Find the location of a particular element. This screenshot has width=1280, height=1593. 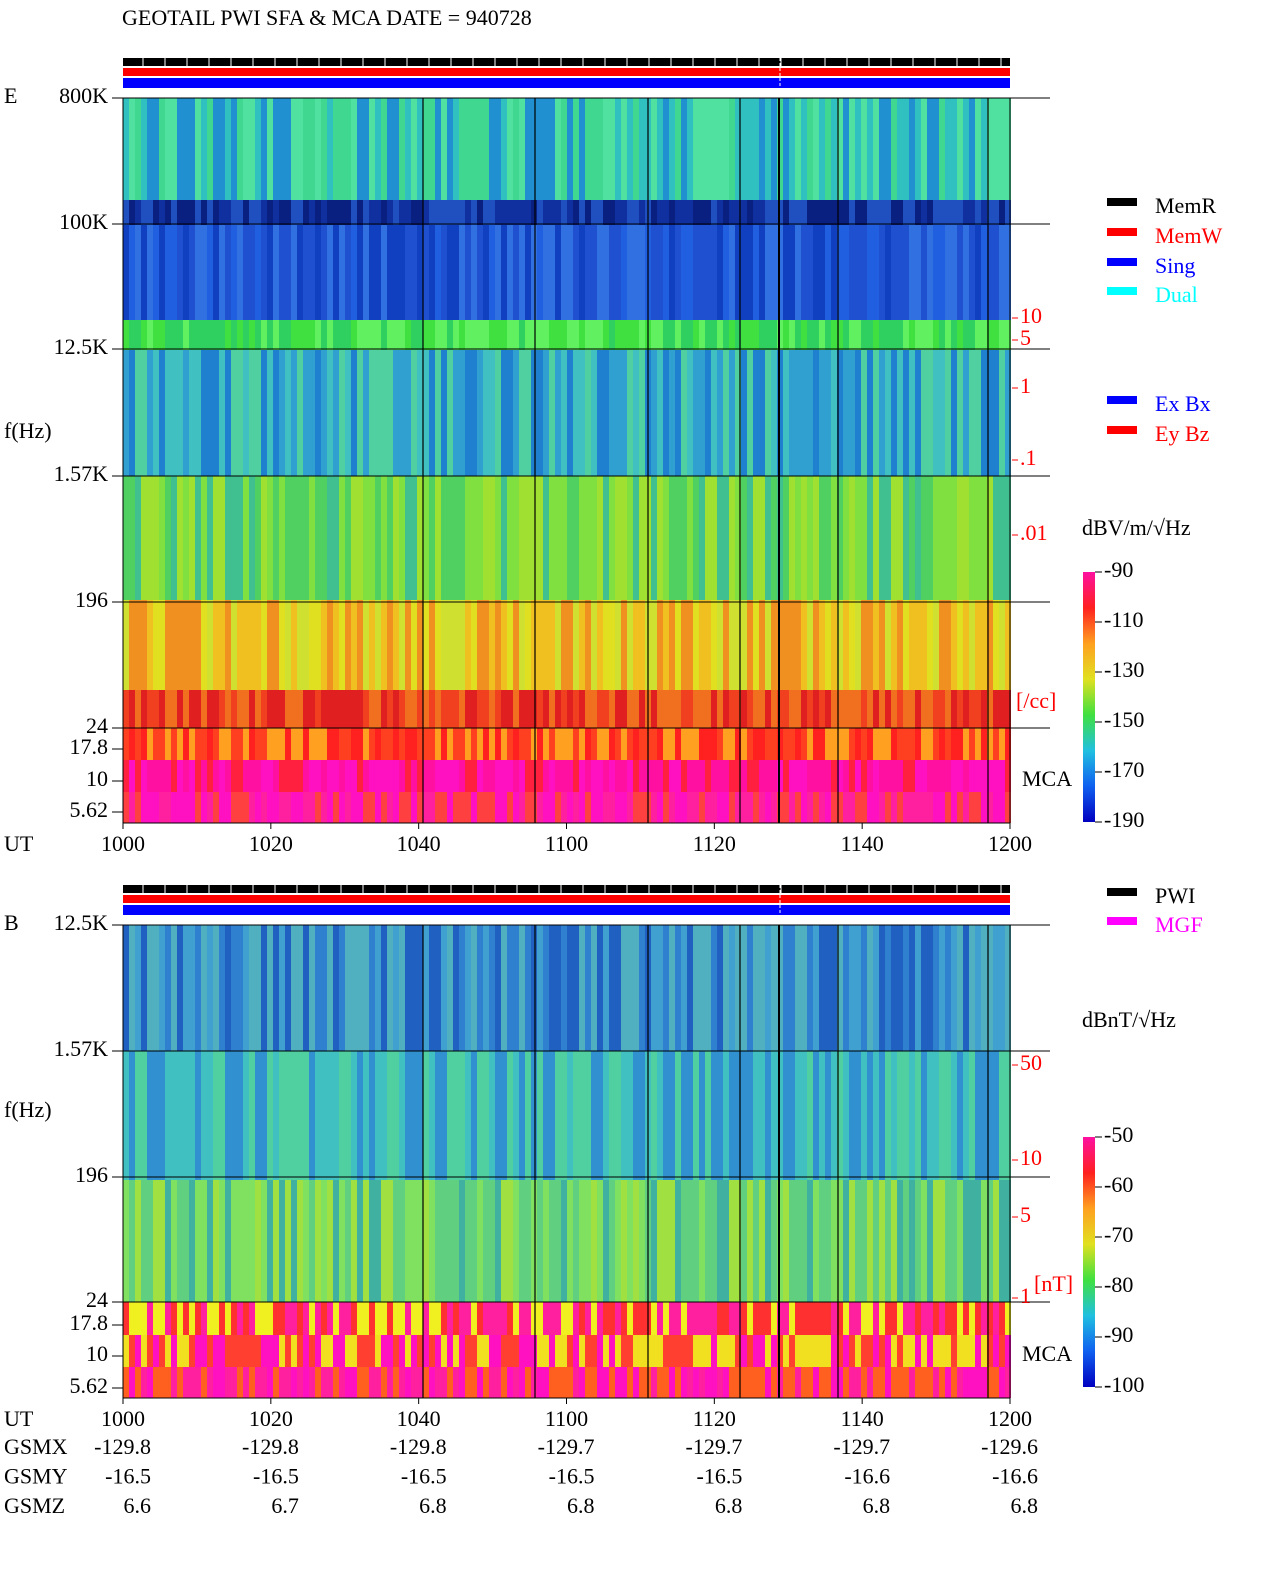

y-tick-label: 10 is located at coordinates (97, 778).